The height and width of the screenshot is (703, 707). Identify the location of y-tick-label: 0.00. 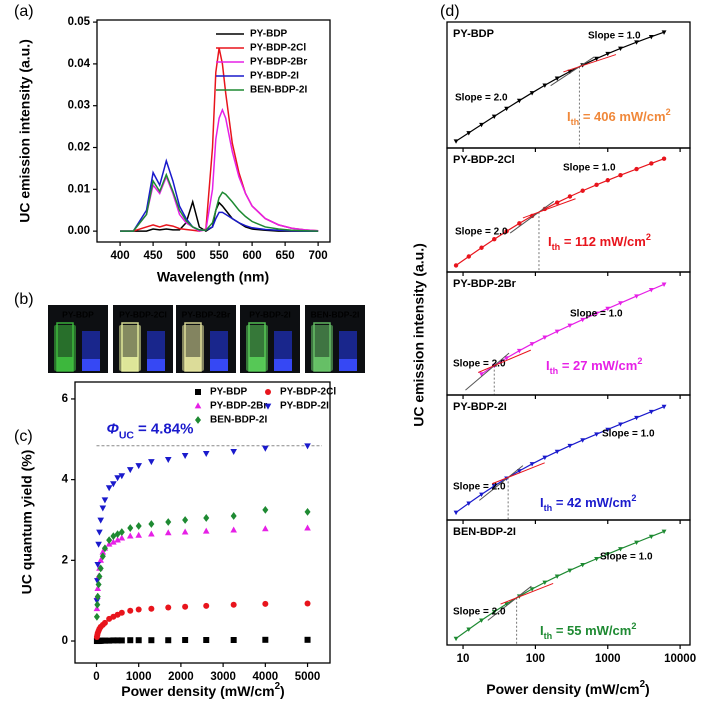
(79, 231).